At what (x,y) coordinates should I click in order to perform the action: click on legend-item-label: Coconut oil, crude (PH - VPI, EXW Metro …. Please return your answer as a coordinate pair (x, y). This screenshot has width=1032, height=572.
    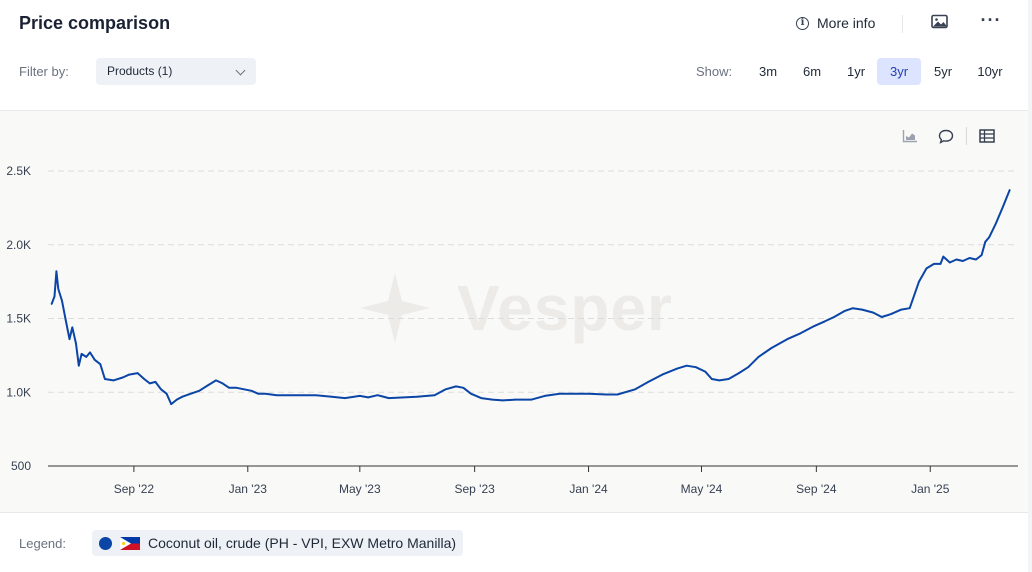
    Looking at the image, I should click on (302, 543).